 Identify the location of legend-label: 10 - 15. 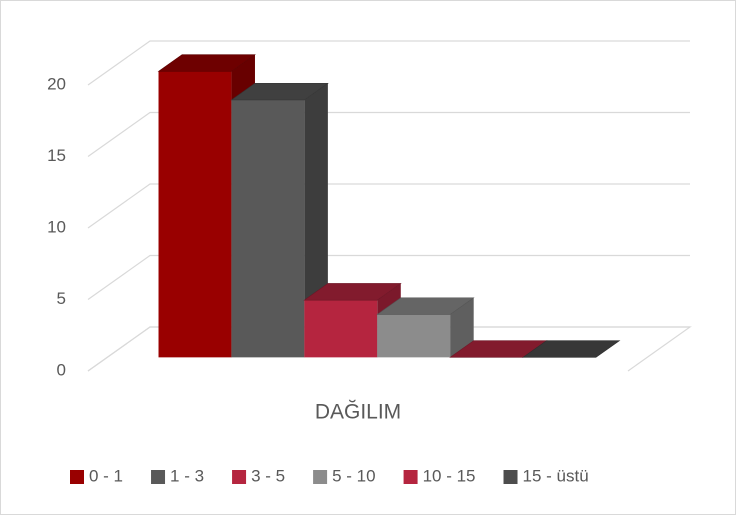
(449, 475).